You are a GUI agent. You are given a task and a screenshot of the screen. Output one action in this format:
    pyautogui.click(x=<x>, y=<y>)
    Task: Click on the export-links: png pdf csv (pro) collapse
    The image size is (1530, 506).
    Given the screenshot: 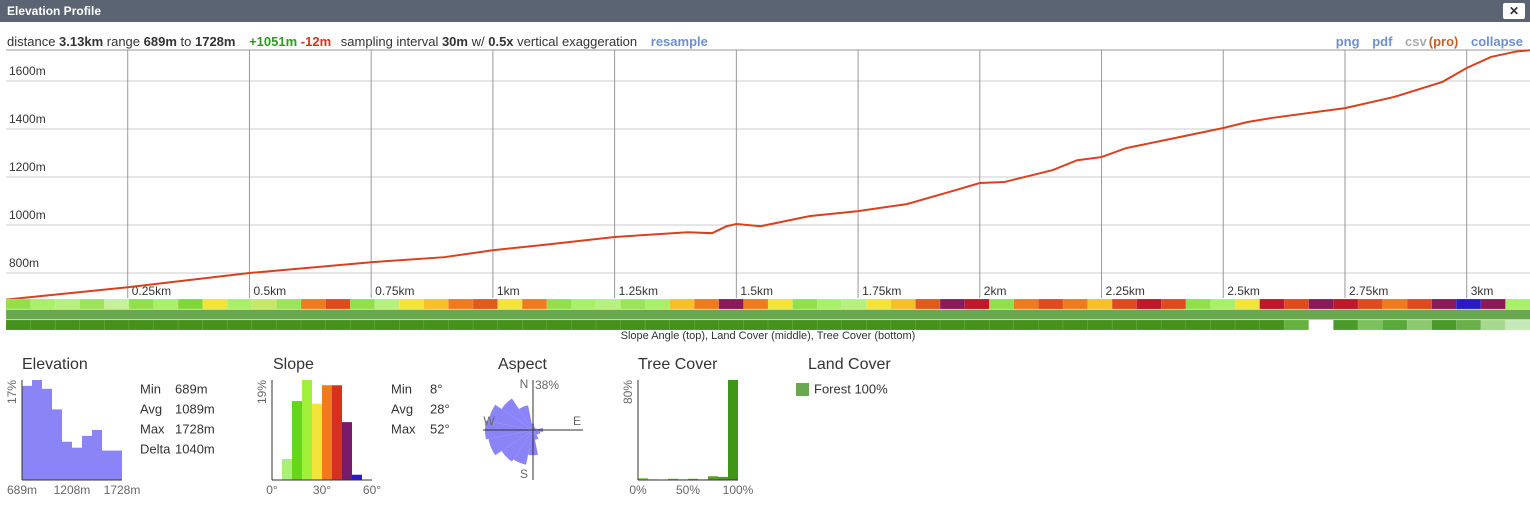 What is the action you would take?
    pyautogui.click(x=1425, y=41)
    